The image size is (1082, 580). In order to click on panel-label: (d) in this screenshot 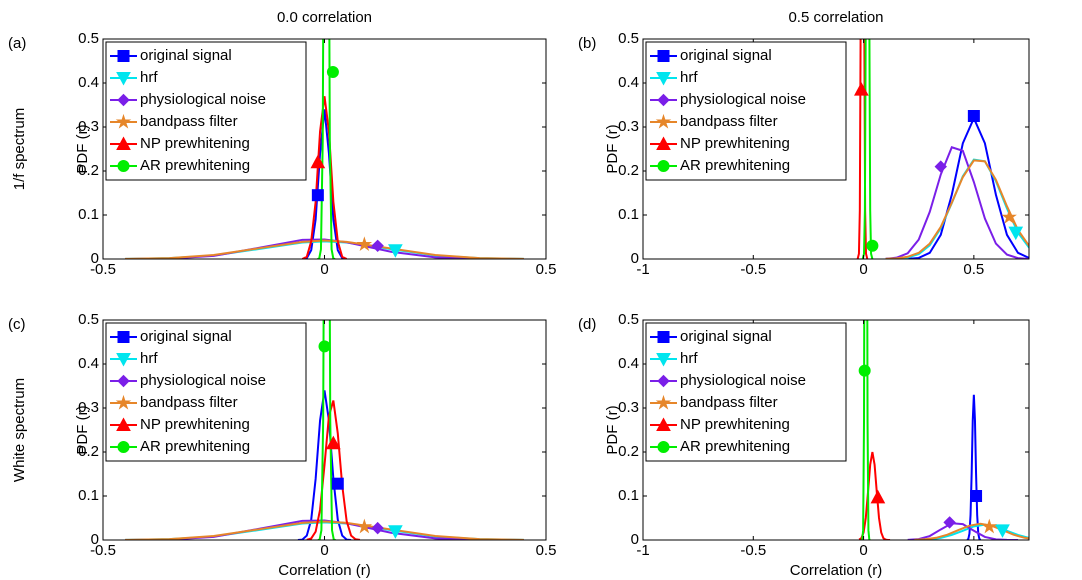, I will do `click(587, 324)`.